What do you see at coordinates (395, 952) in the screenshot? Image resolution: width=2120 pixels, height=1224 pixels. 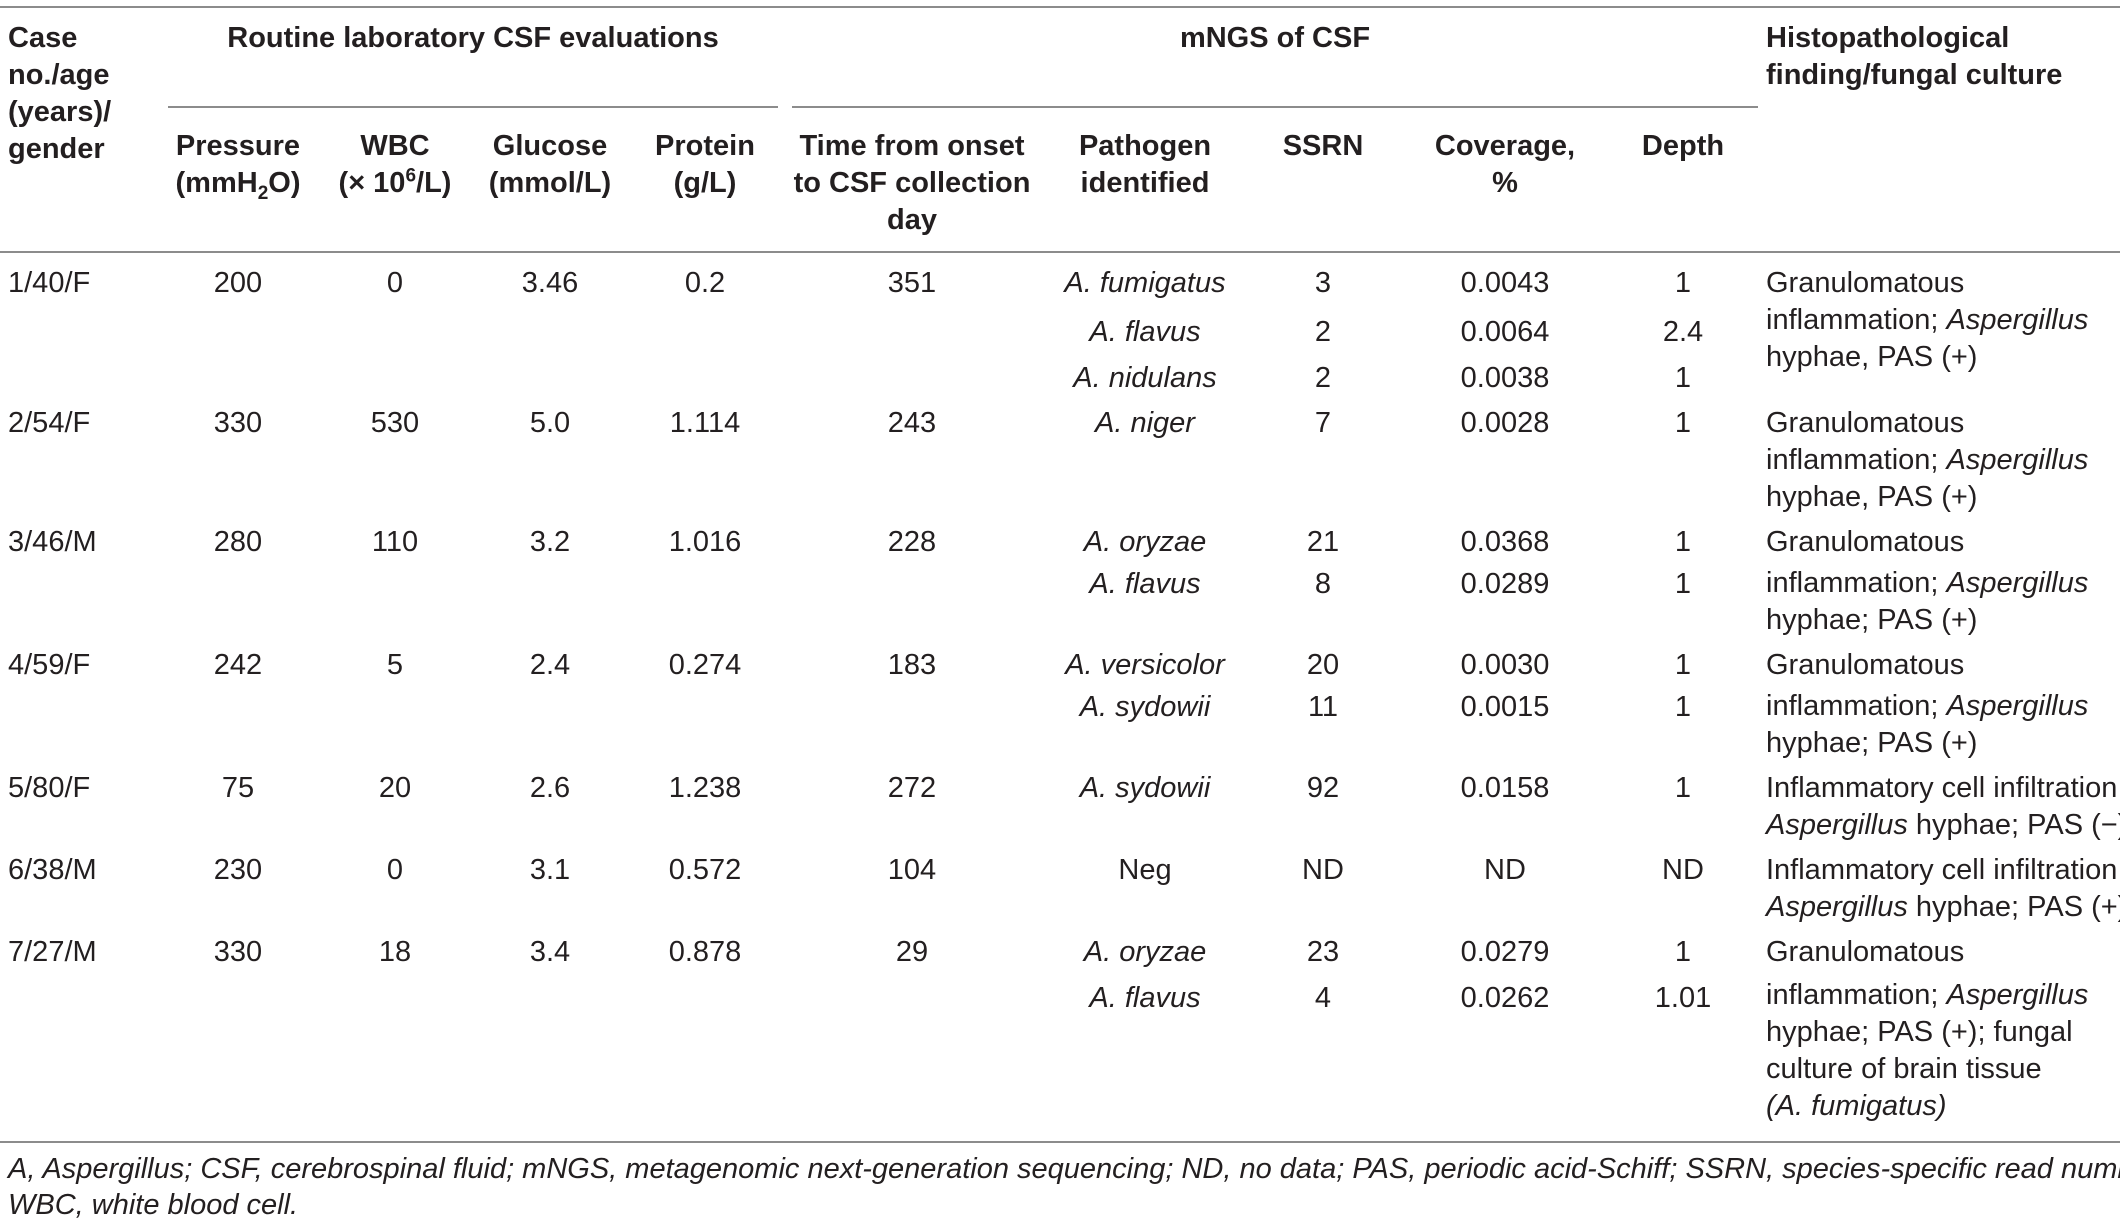 I see `row-7-wbc: 18` at bounding box center [395, 952].